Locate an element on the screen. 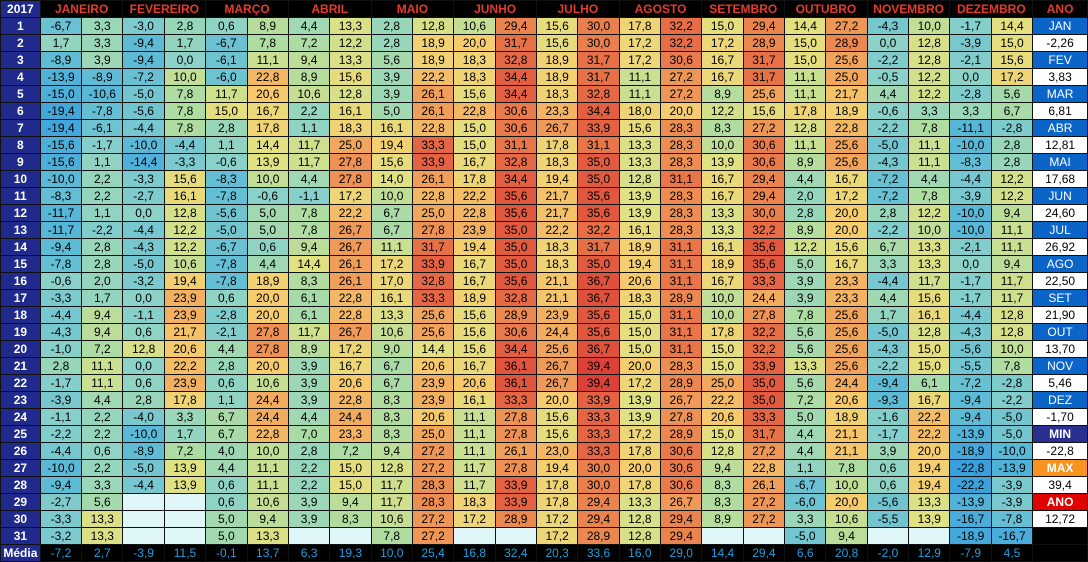 This screenshot has width=1088, height=562. min-cell: 10,0 is located at coordinates (722, 298).